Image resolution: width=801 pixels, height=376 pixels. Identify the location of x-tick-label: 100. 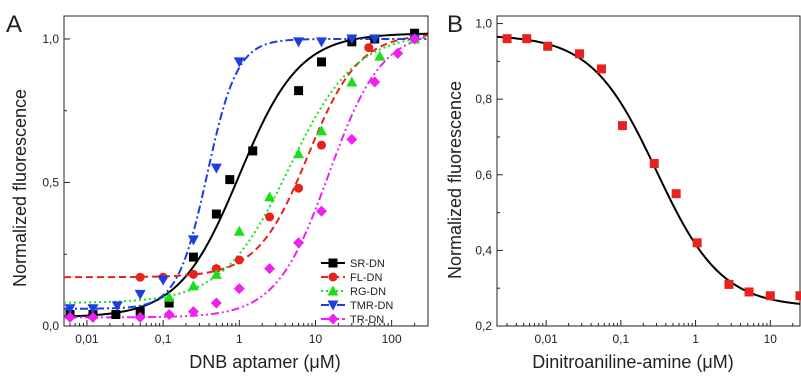
(392, 339).